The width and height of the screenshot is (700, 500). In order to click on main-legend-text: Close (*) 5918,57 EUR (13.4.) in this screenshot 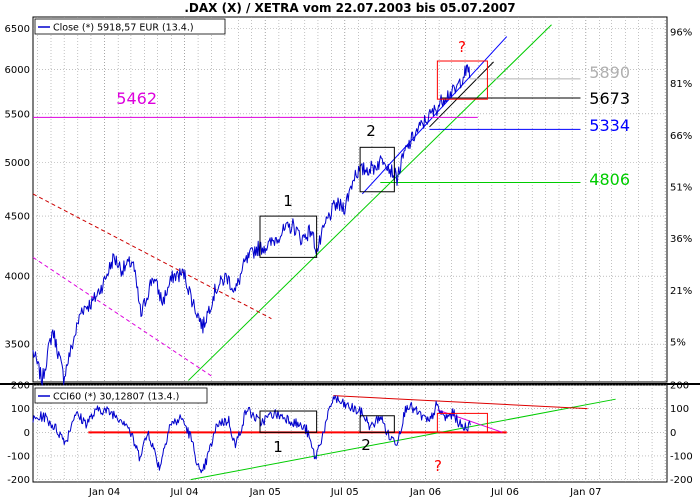, I will do `click(123, 28)`.